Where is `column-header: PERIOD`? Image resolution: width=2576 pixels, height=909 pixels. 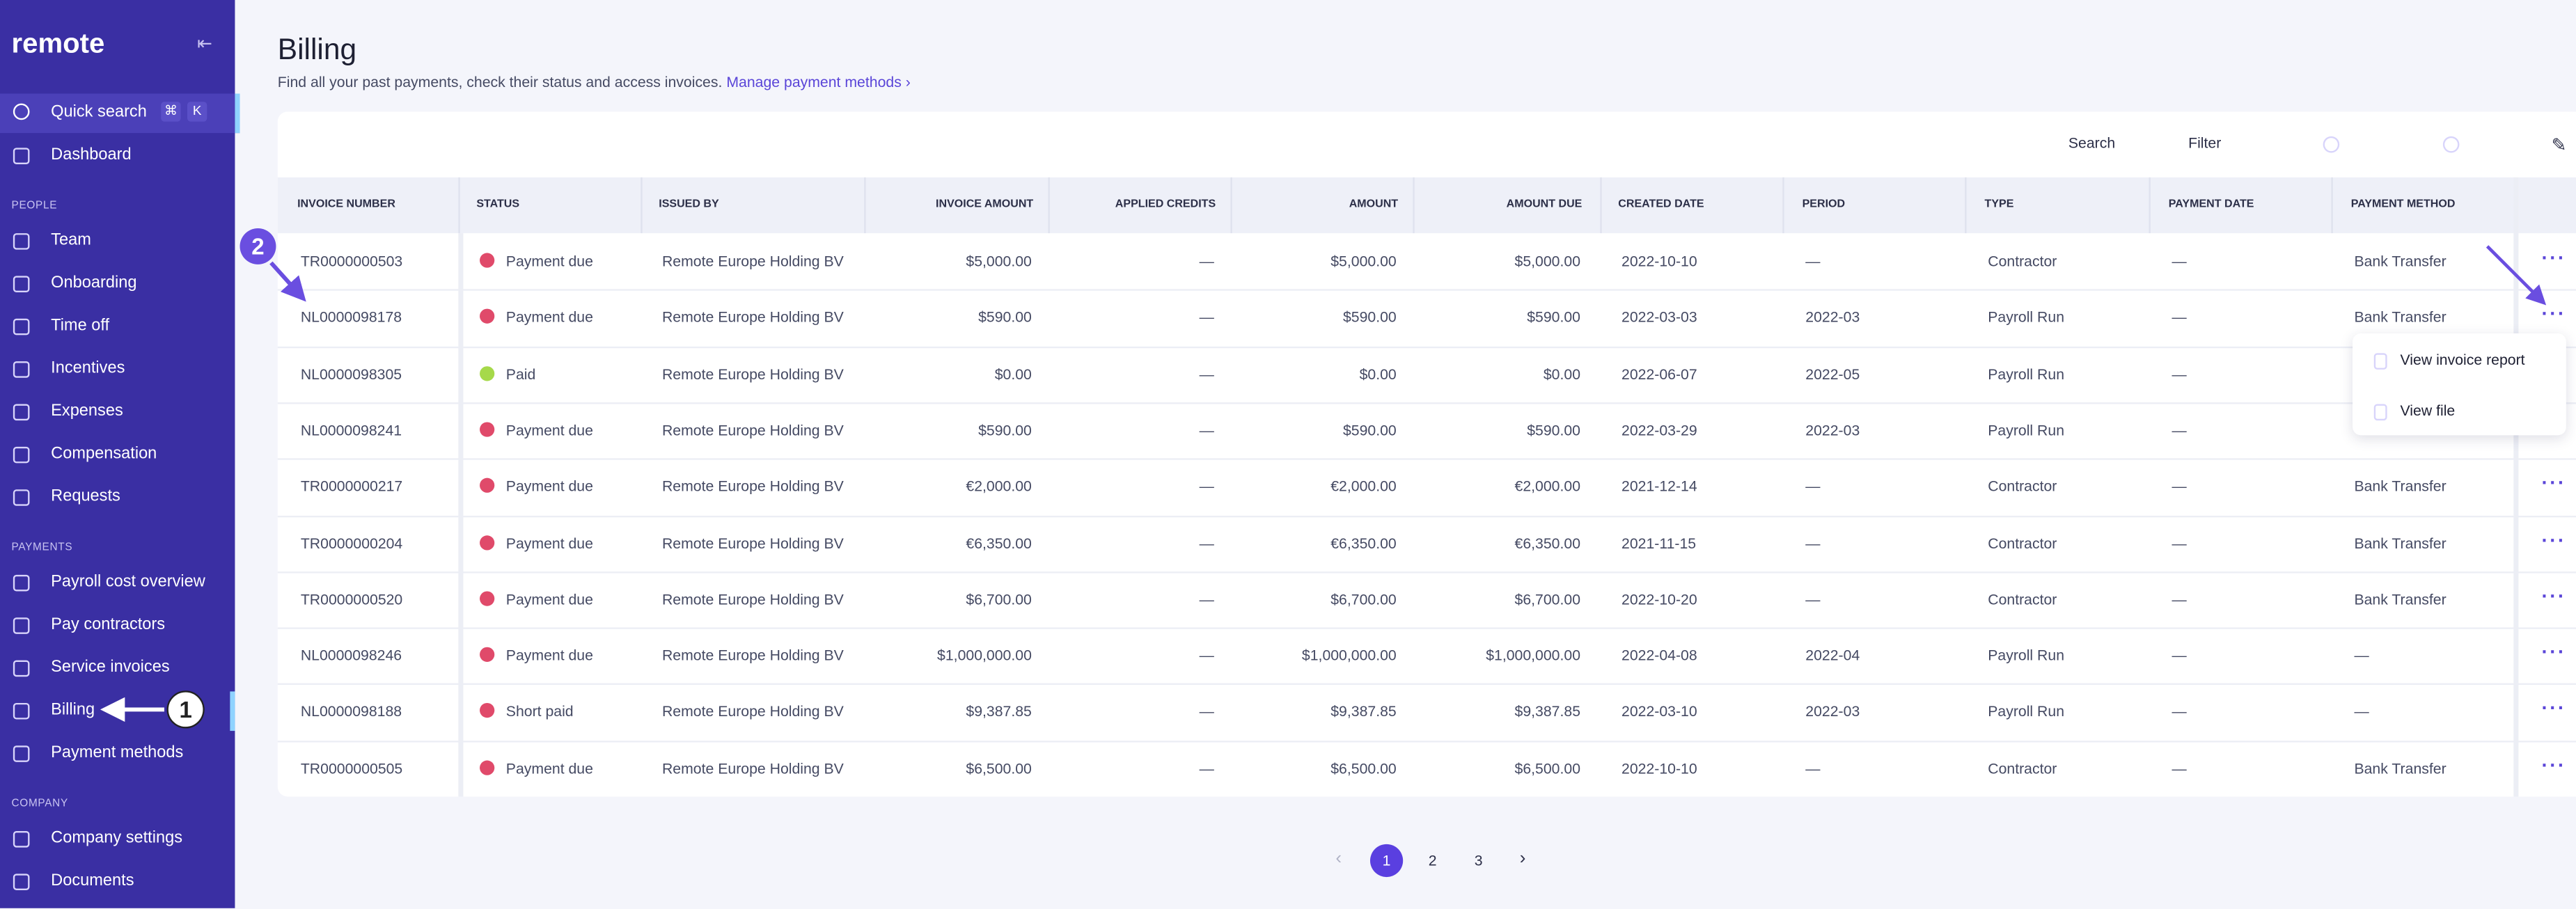 column-header: PERIOD is located at coordinates (1824, 204).